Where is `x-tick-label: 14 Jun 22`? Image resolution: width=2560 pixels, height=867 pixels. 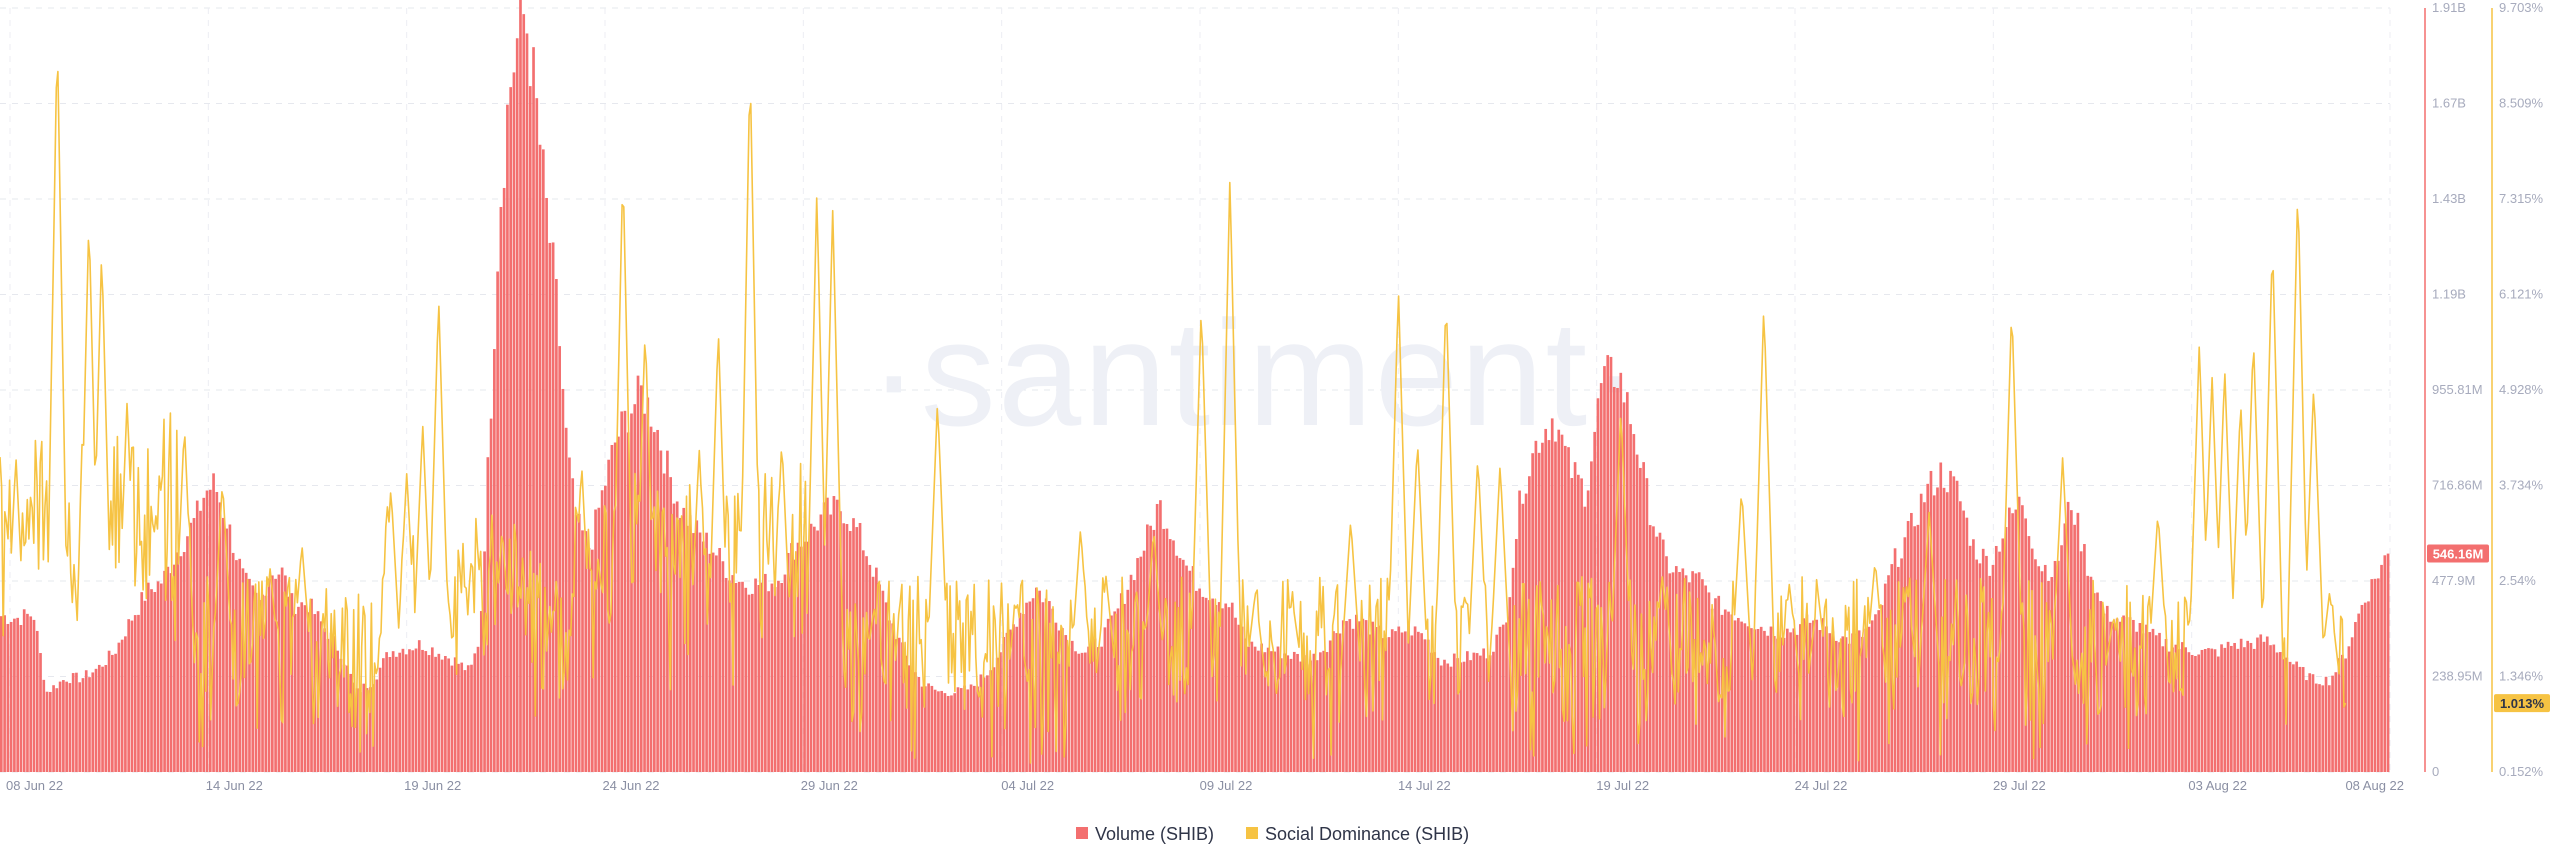
x-tick-label: 14 Jun 22 is located at coordinates (234, 785).